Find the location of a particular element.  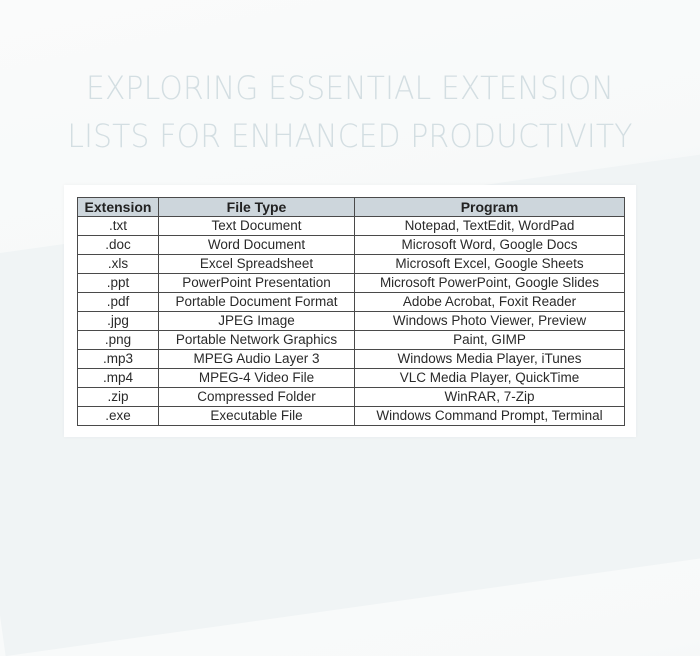

cell-file-type: Portable Network Graphics is located at coordinates (256, 340).